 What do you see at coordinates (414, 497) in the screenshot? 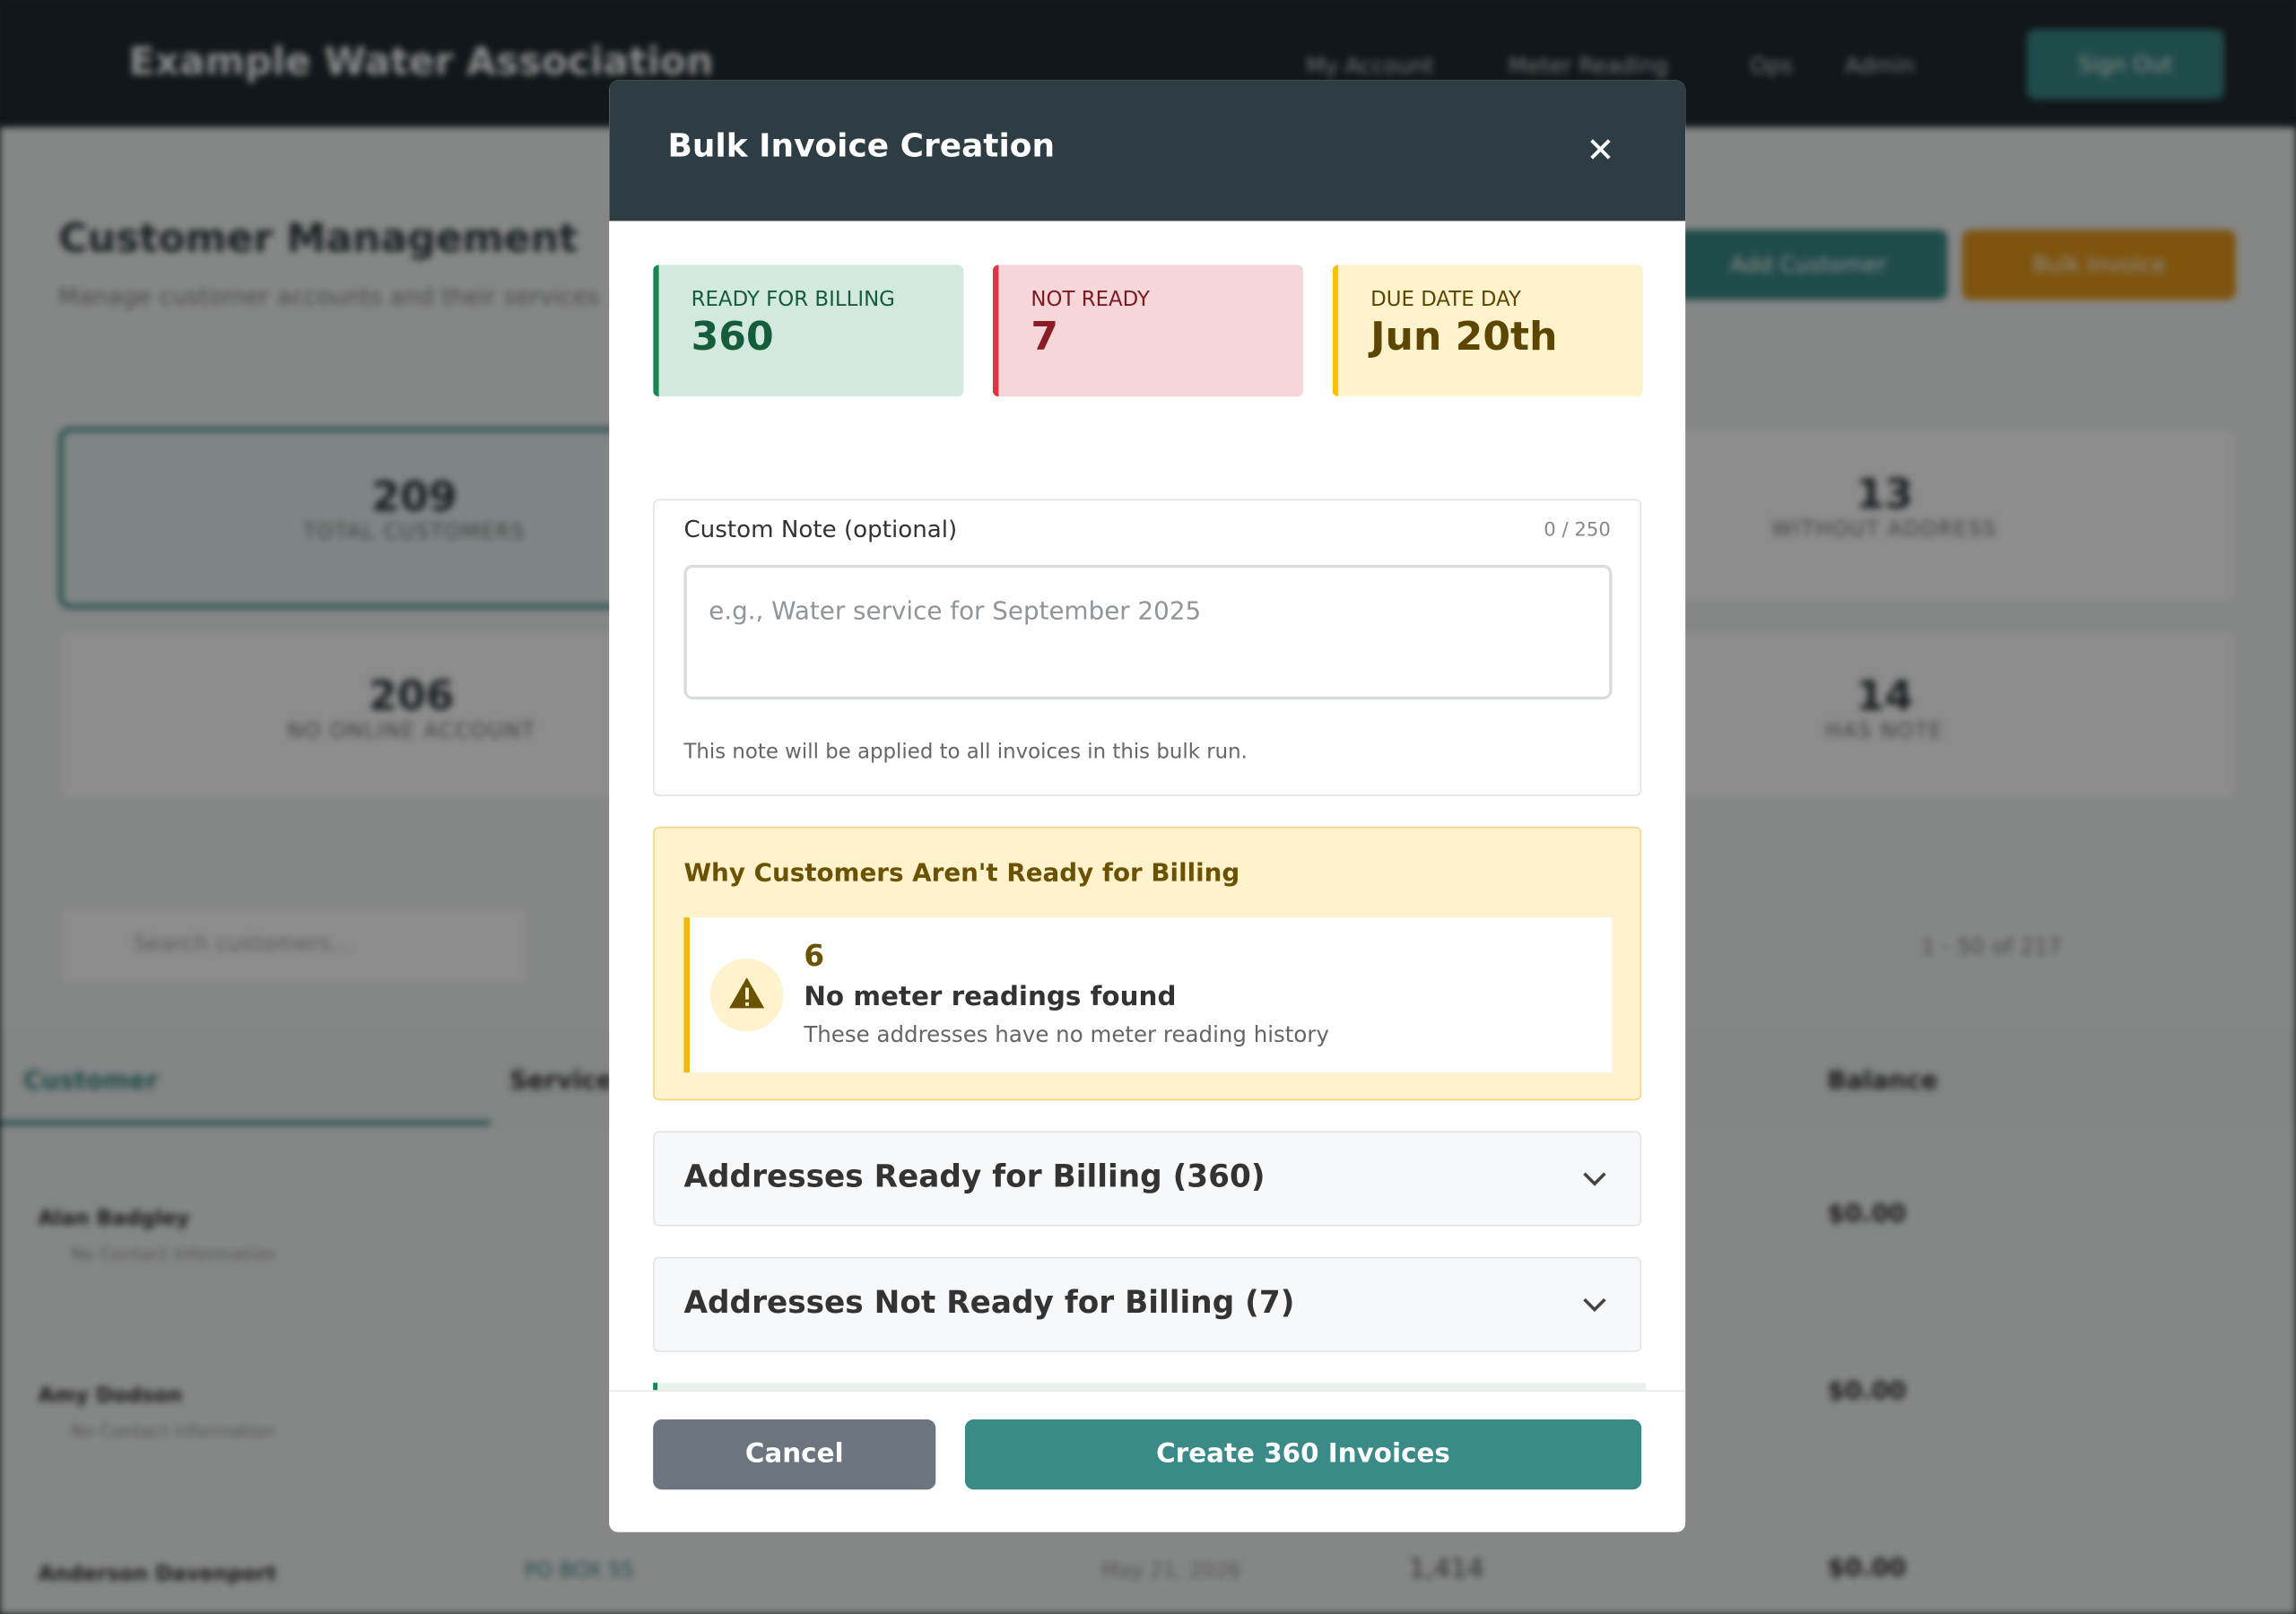
I see `stat-value: 209` at bounding box center [414, 497].